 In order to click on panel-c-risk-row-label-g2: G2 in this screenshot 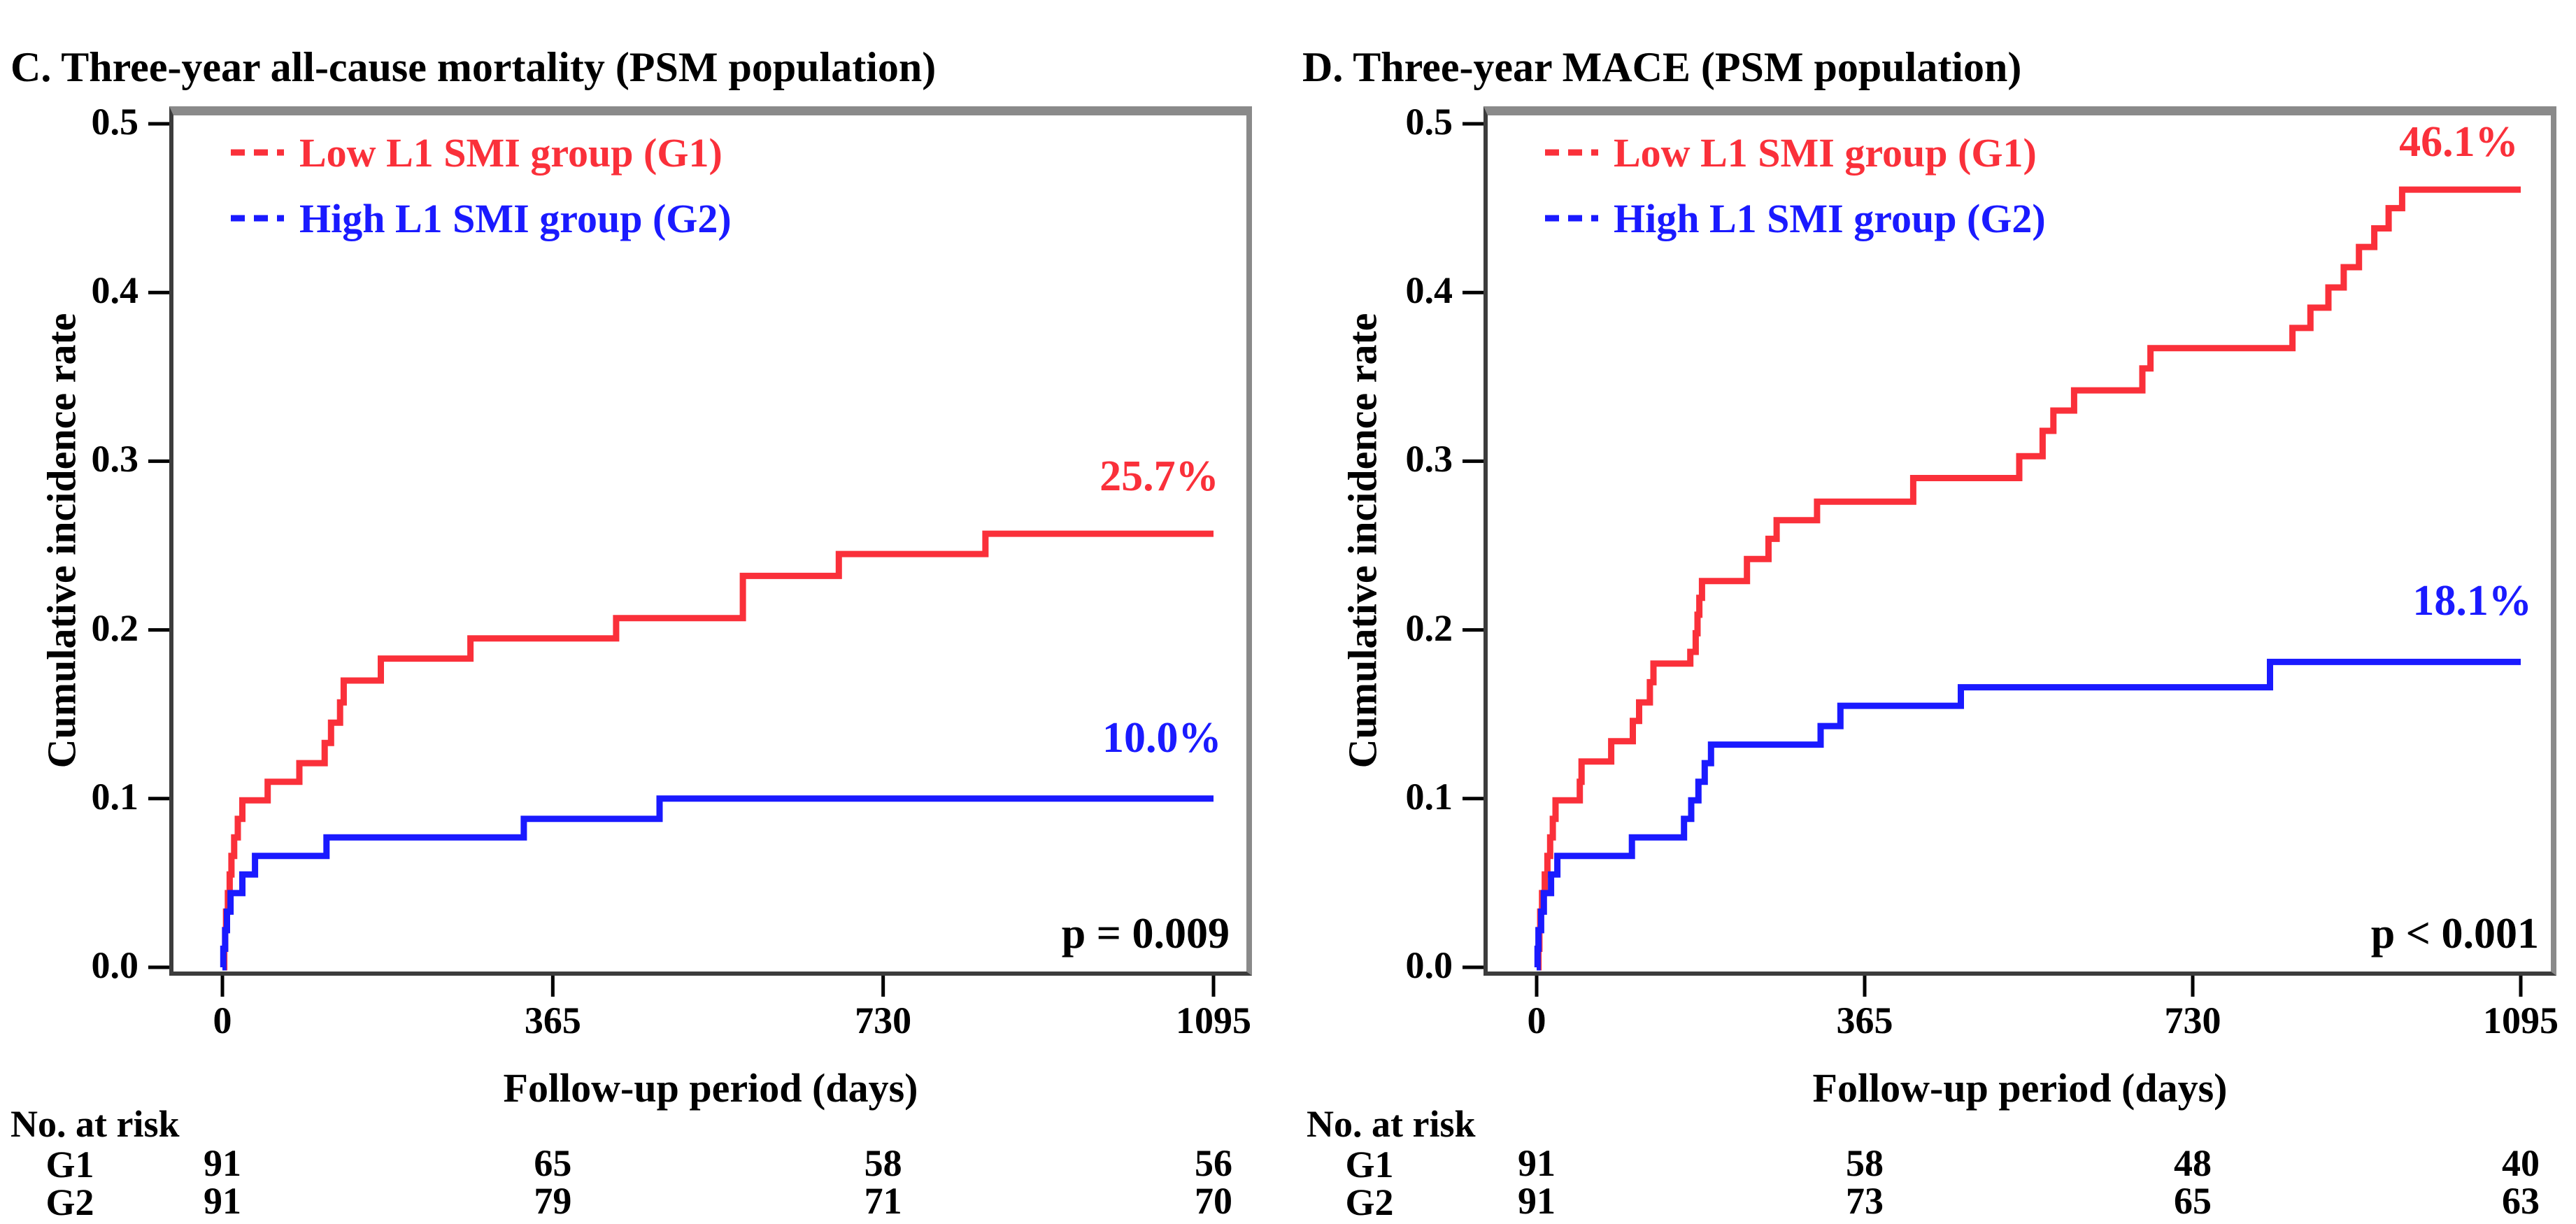, I will do `click(69, 1202)`.